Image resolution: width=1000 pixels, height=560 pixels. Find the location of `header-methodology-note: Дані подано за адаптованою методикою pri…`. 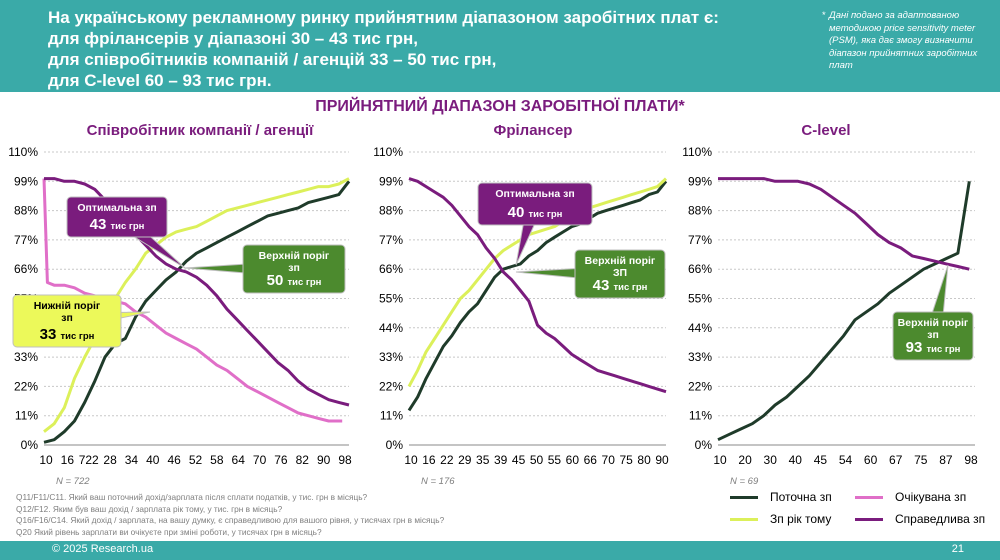

header-methodology-note: Дані подано за адаптованою методикою pri… is located at coordinates (903, 40).